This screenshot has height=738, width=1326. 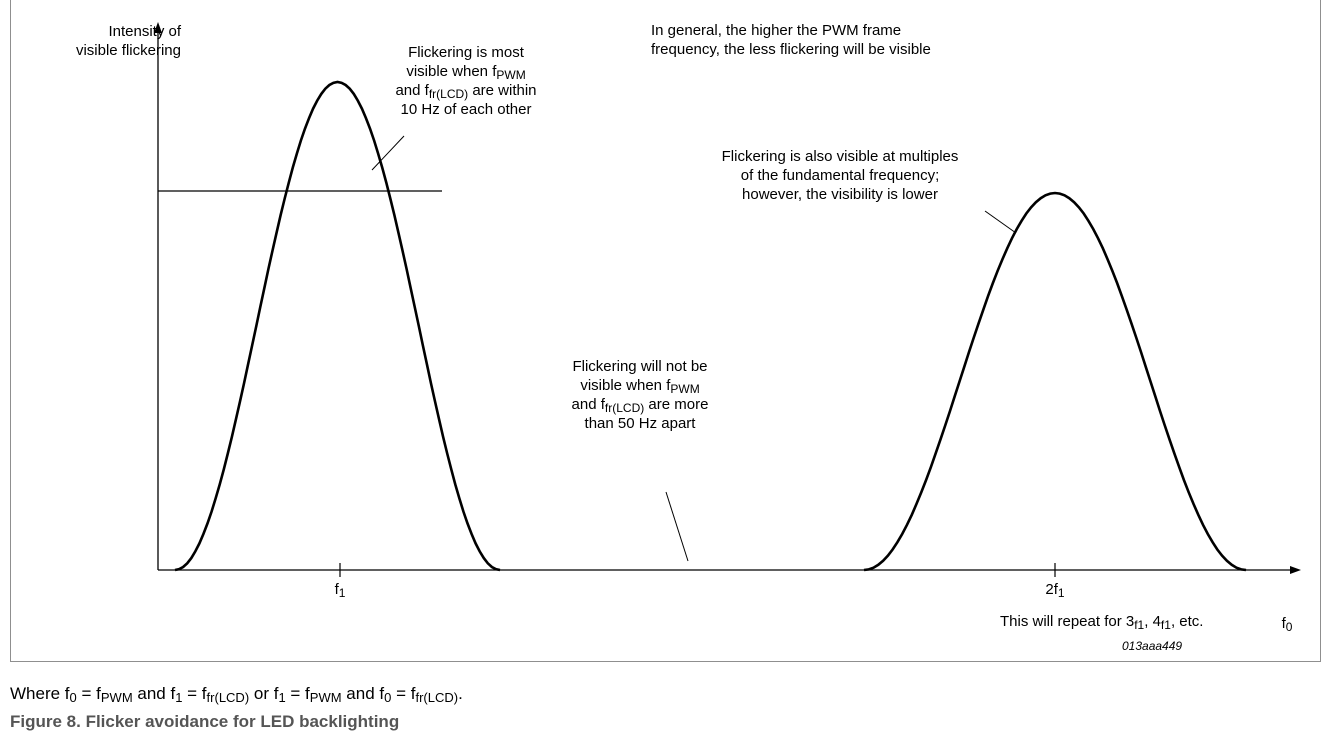 What do you see at coordinates (158, 27) in the screenshot?
I see `y-axis-arrow` at bounding box center [158, 27].